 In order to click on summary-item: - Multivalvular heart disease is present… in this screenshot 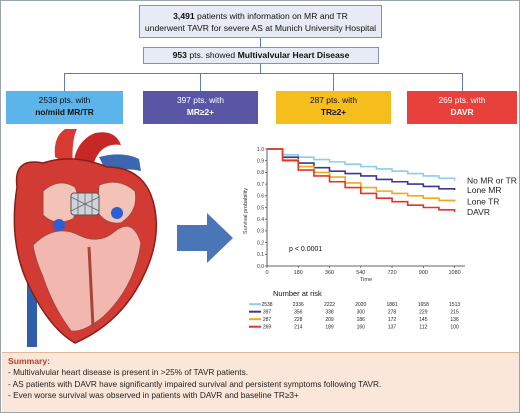, I will do `click(128, 372)`.